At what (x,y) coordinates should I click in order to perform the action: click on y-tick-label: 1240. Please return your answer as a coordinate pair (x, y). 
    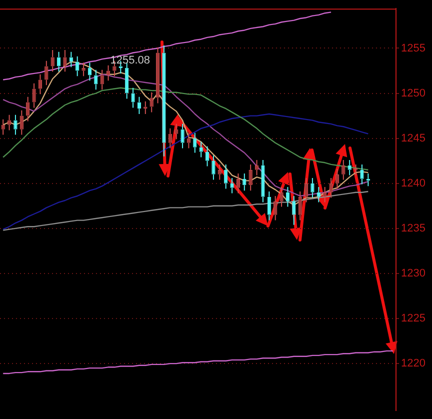
    Looking at the image, I should click on (413, 183).